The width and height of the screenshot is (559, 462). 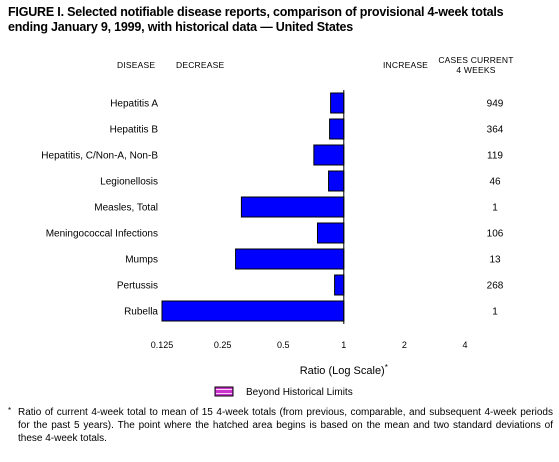 I want to click on tick-label: 0.25, so click(x=223, y=345).